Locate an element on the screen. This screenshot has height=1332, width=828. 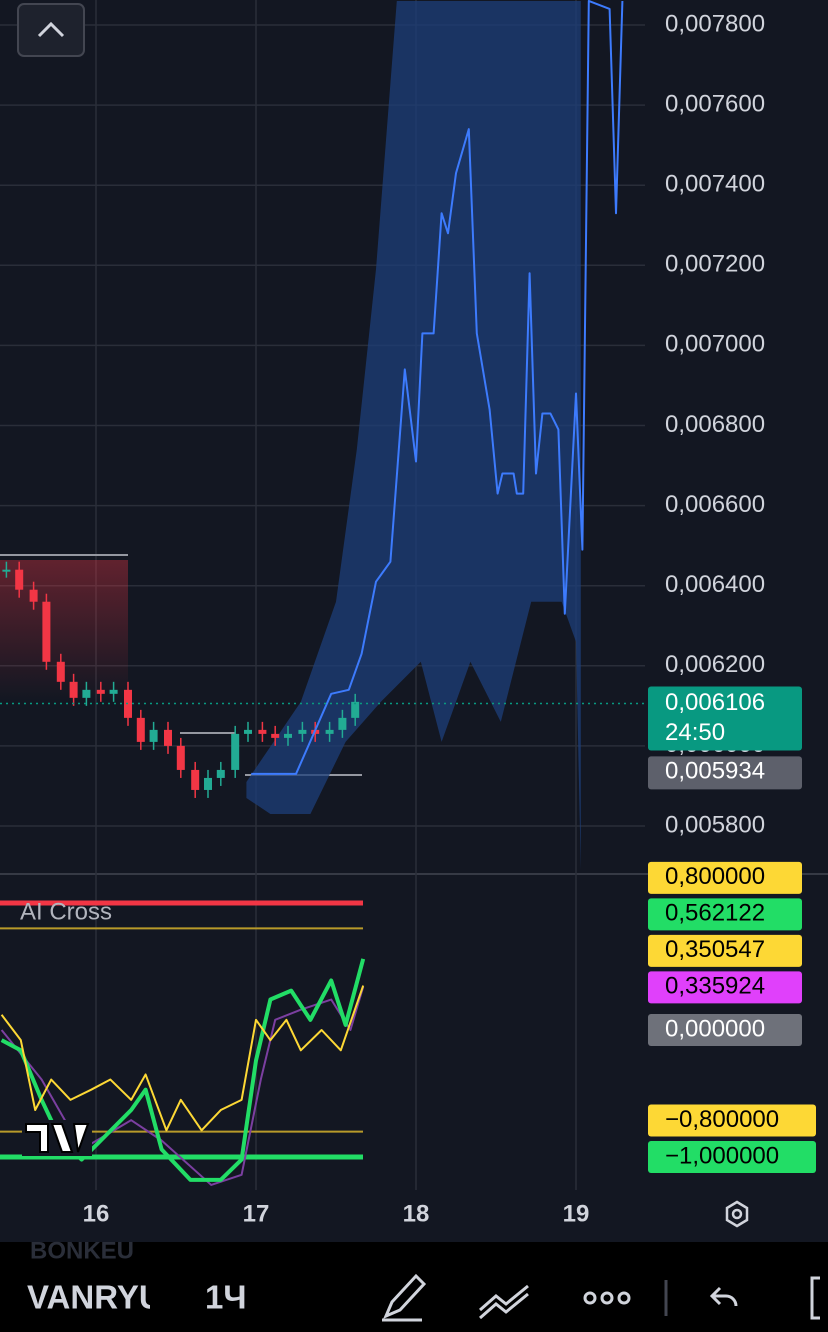
toolbar is located at coordinates (414, 1287).